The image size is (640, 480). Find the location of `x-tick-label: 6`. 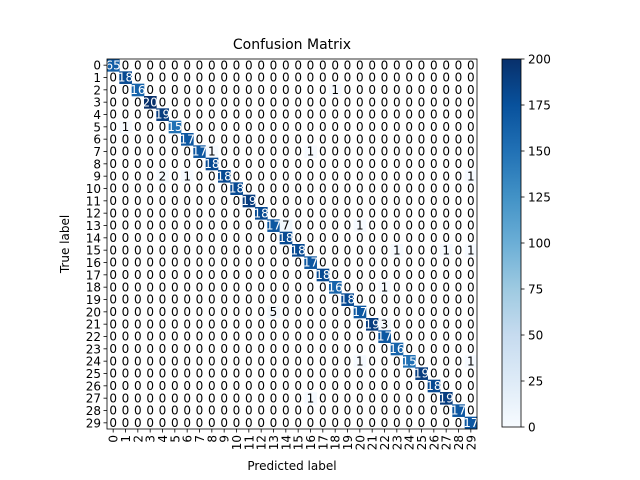

x-tick-label: 6 is located at coordinates (188, 439).